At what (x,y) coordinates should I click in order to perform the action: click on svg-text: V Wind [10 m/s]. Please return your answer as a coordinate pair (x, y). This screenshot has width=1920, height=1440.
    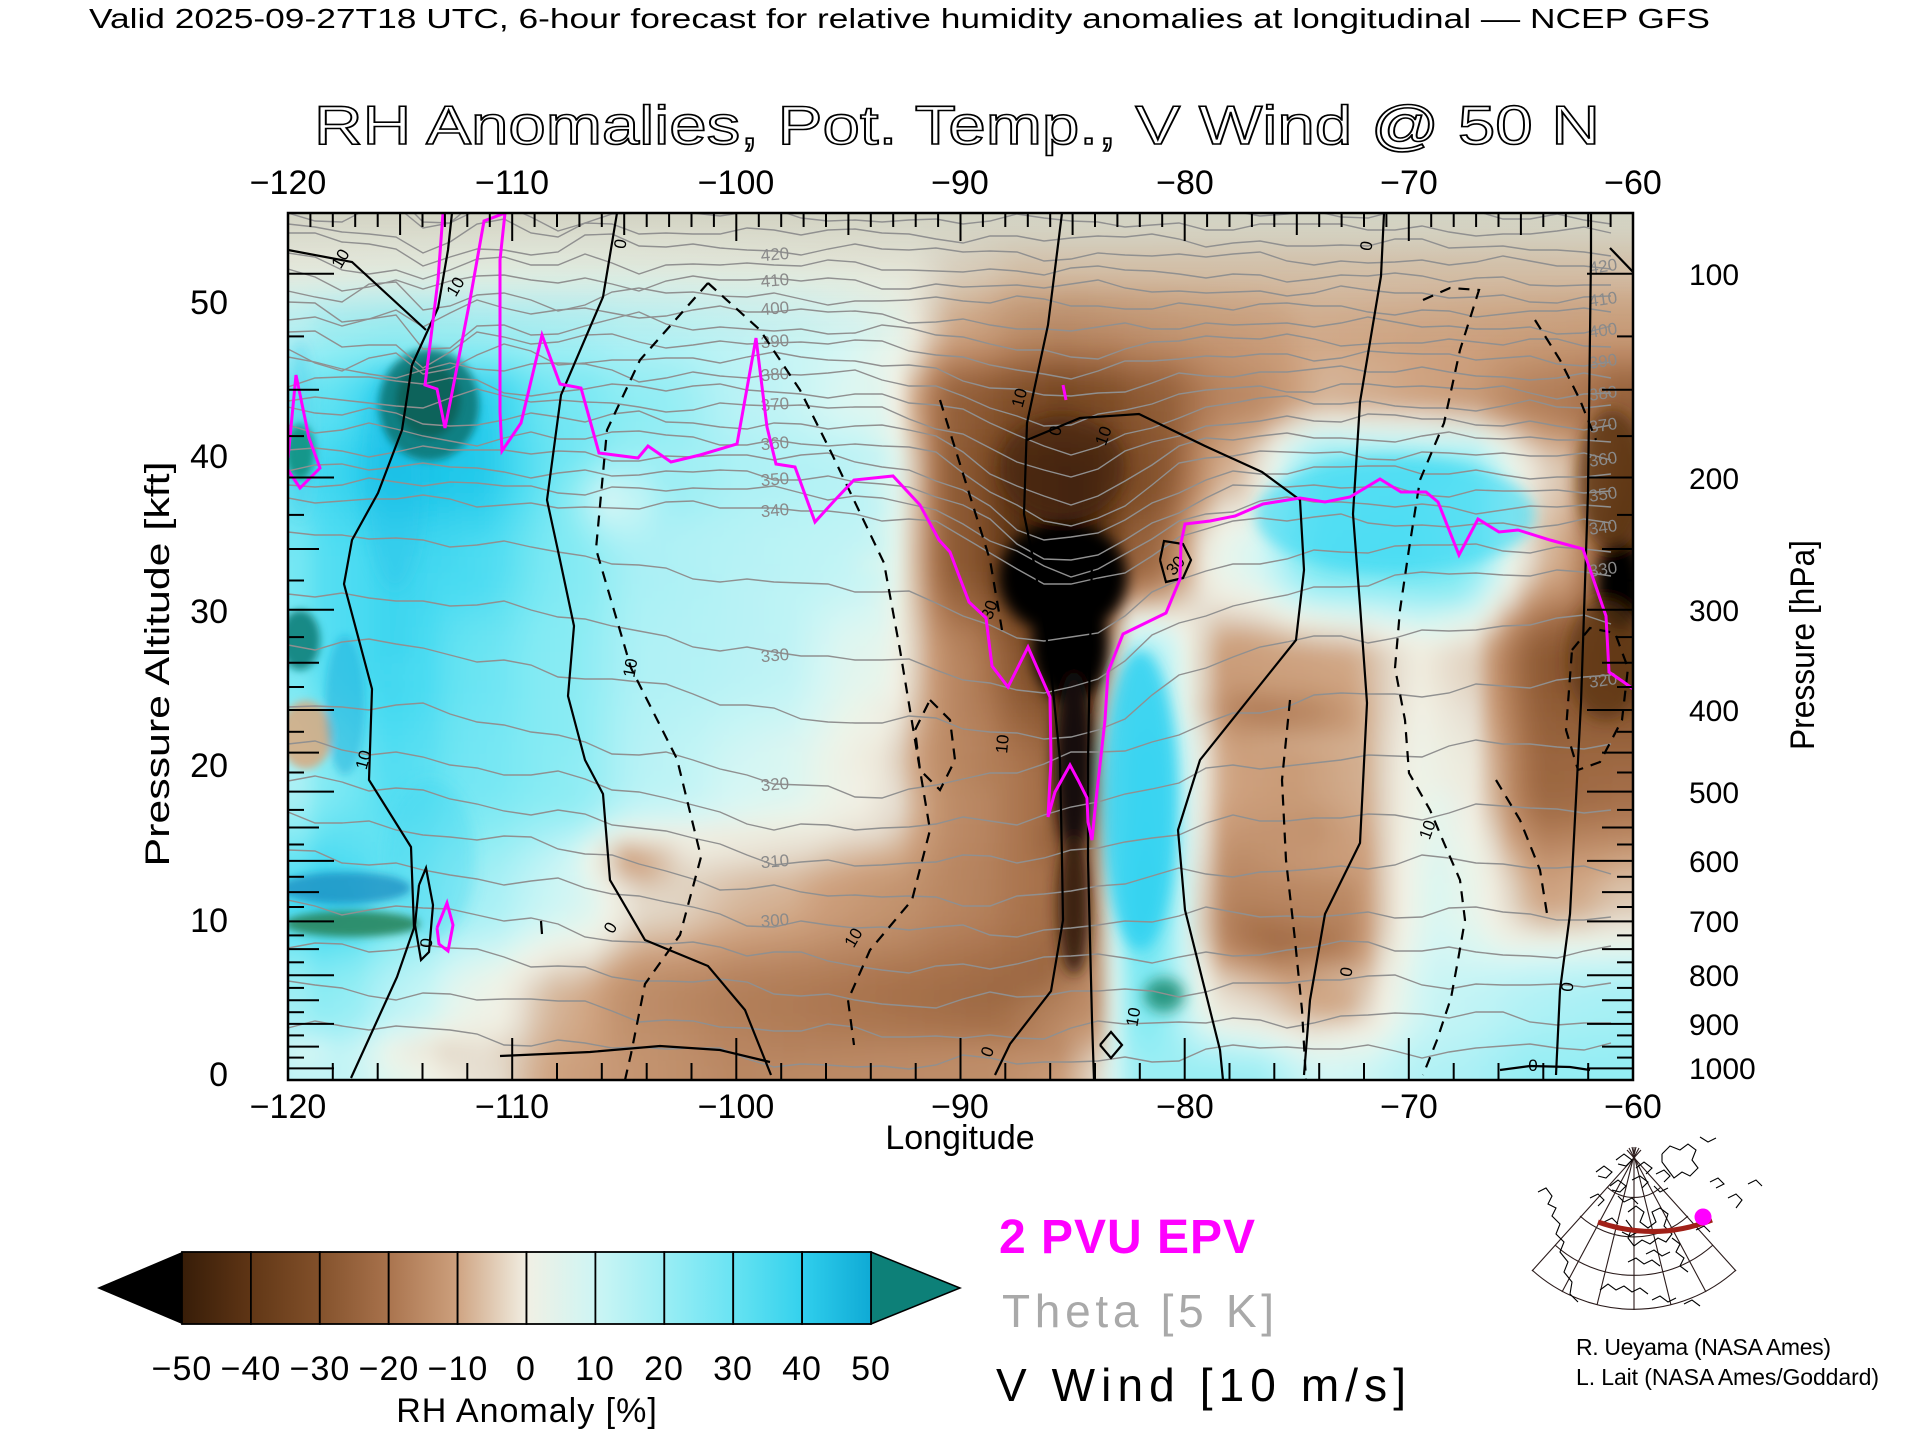
    Looking at the image, I should click on (1201, 1385).